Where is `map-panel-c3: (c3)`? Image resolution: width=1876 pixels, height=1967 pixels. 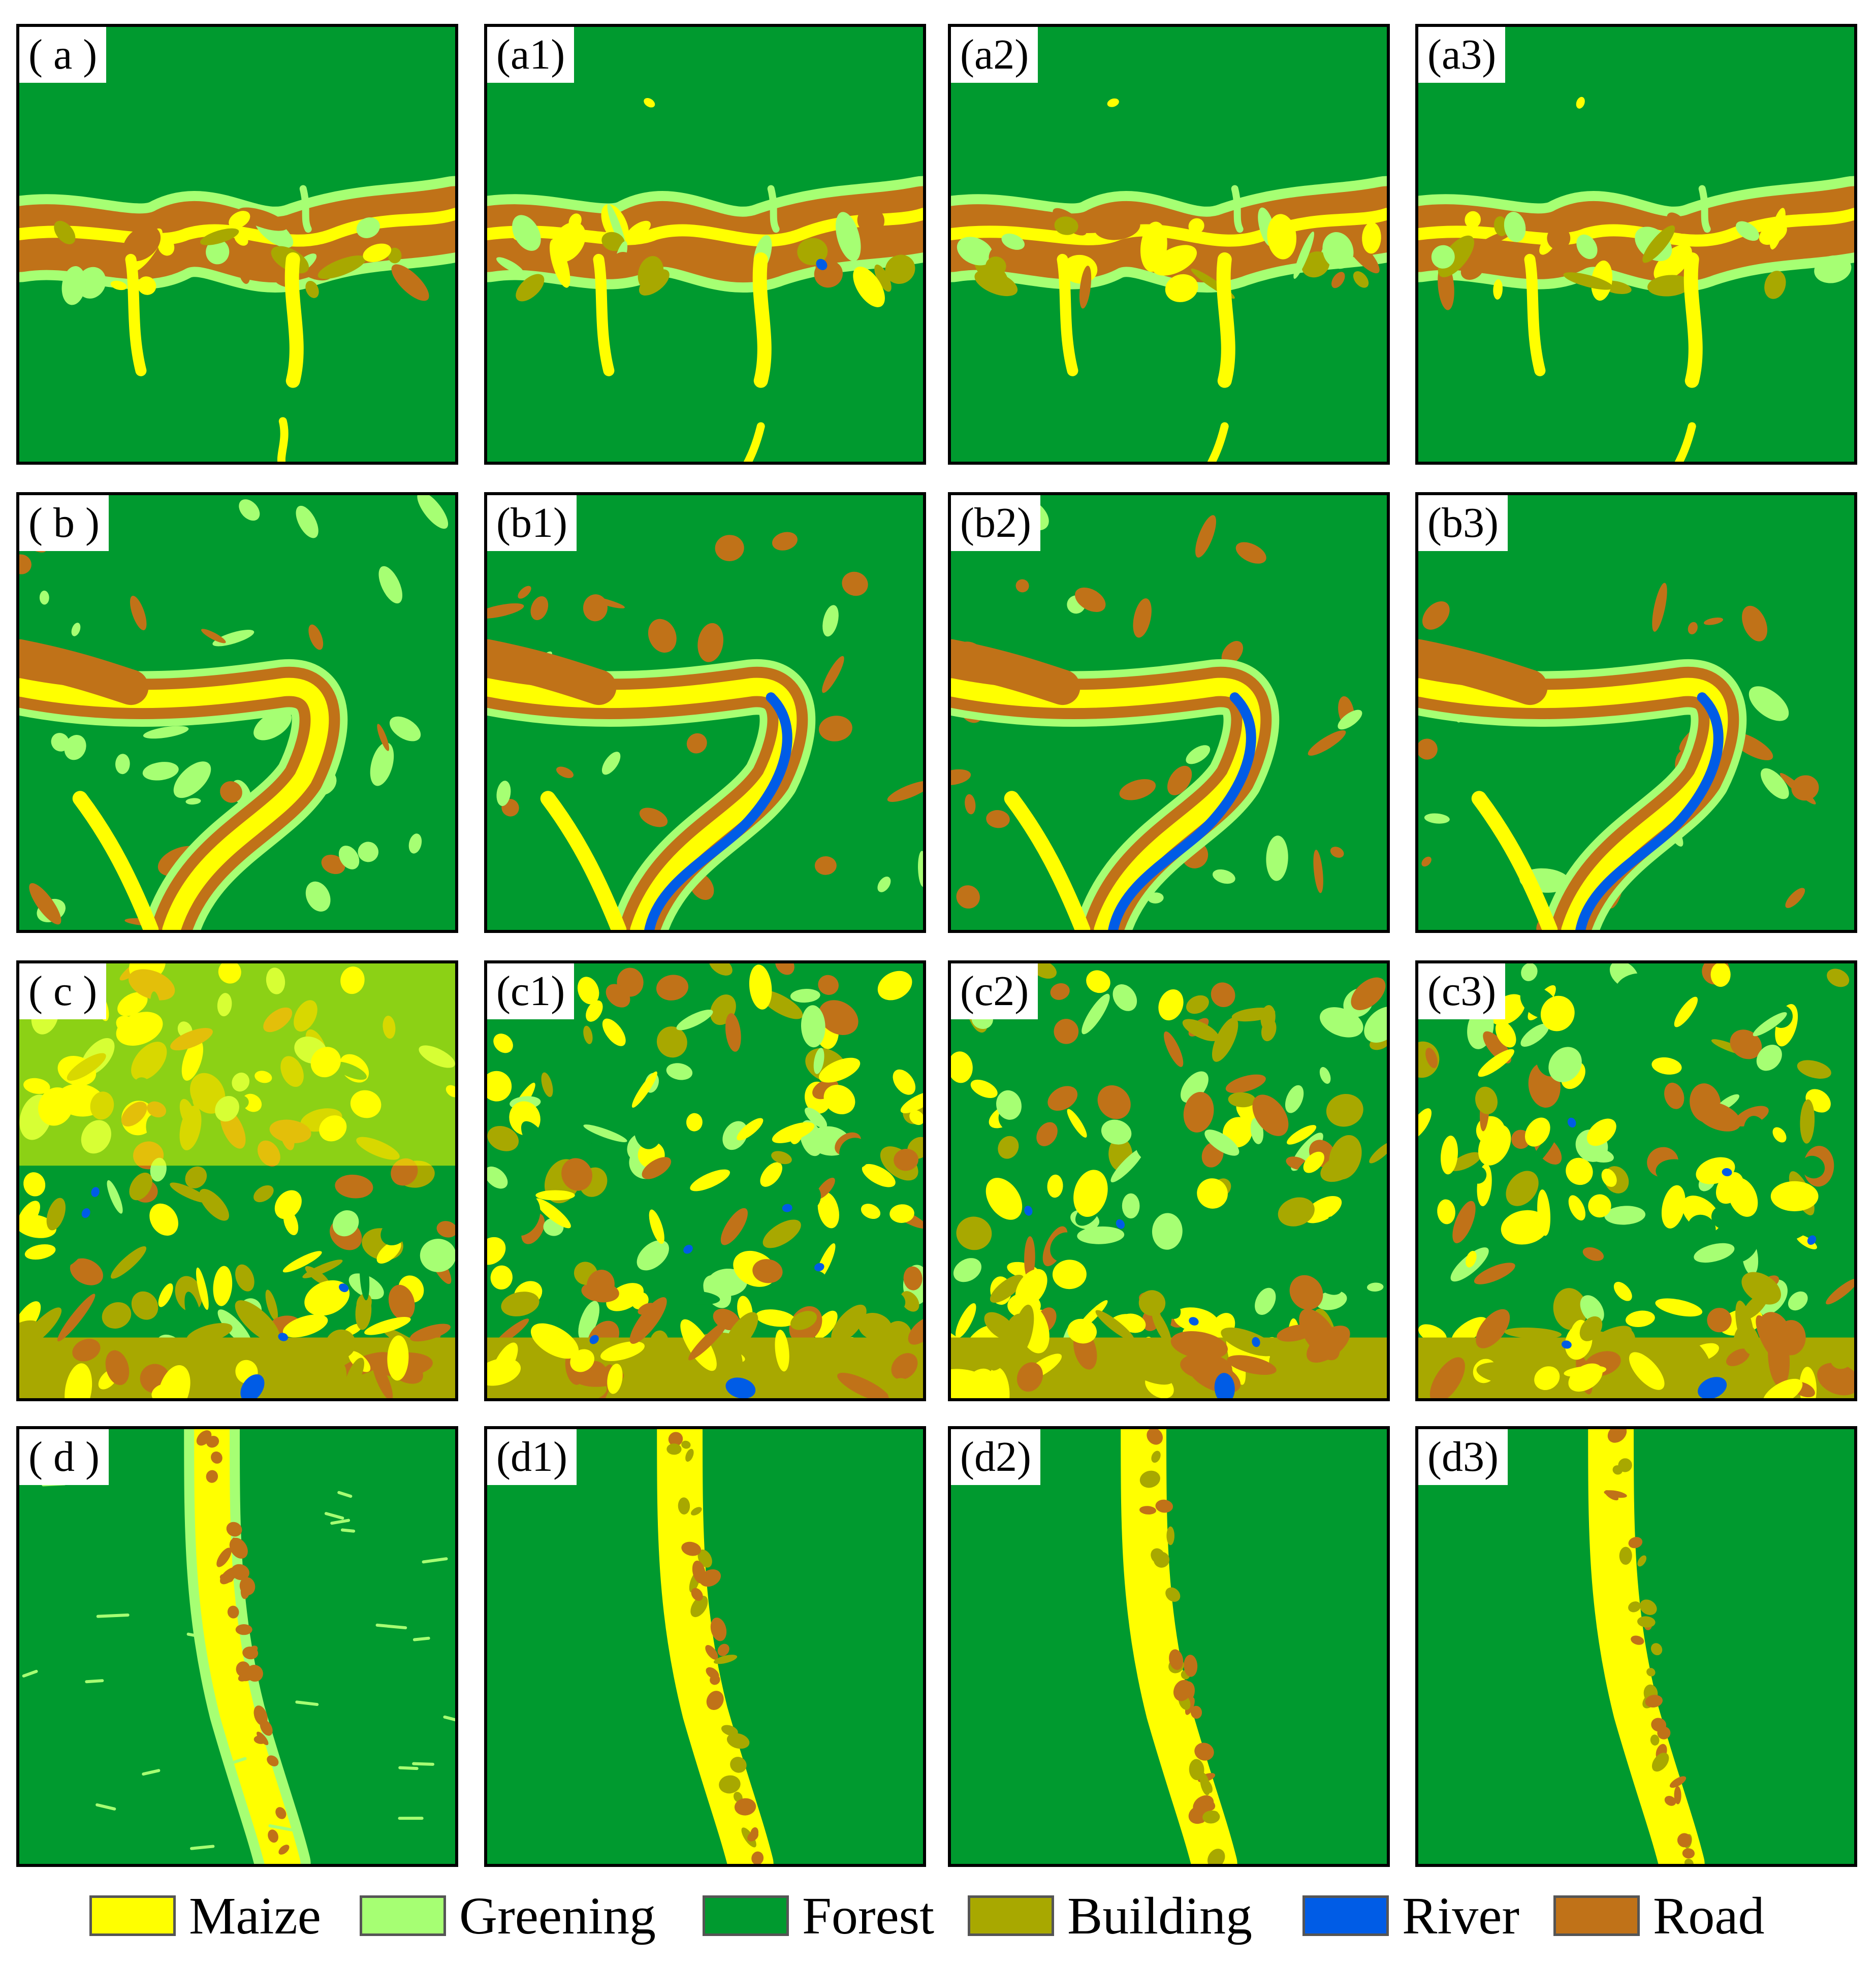 map-panel-c3: (c3) is located at coordinates (1636, 1180).